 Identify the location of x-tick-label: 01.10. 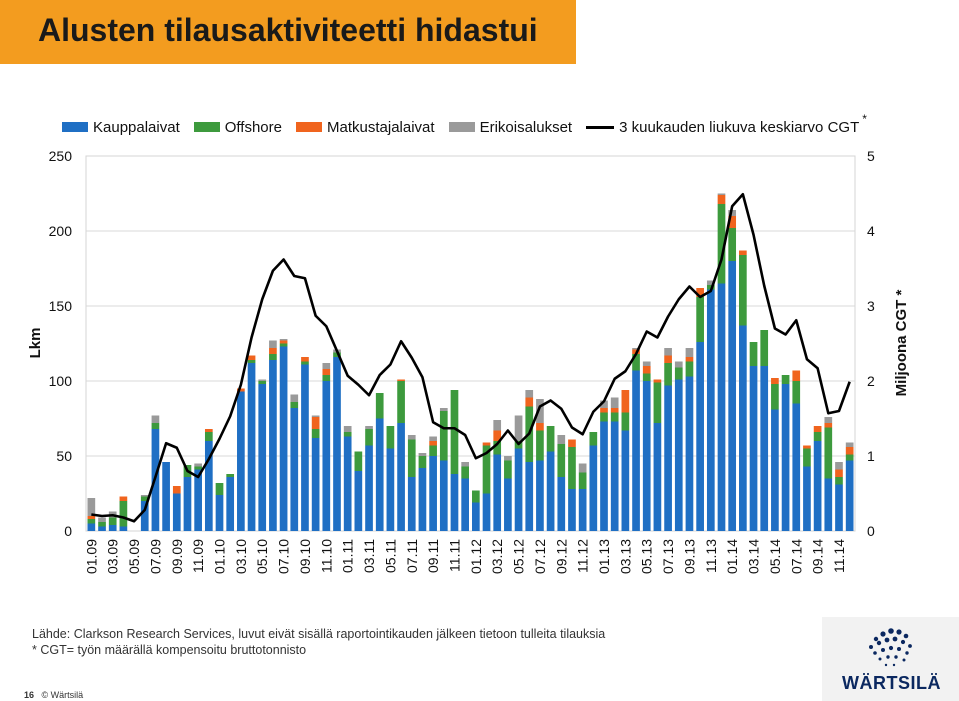
(220, 556).